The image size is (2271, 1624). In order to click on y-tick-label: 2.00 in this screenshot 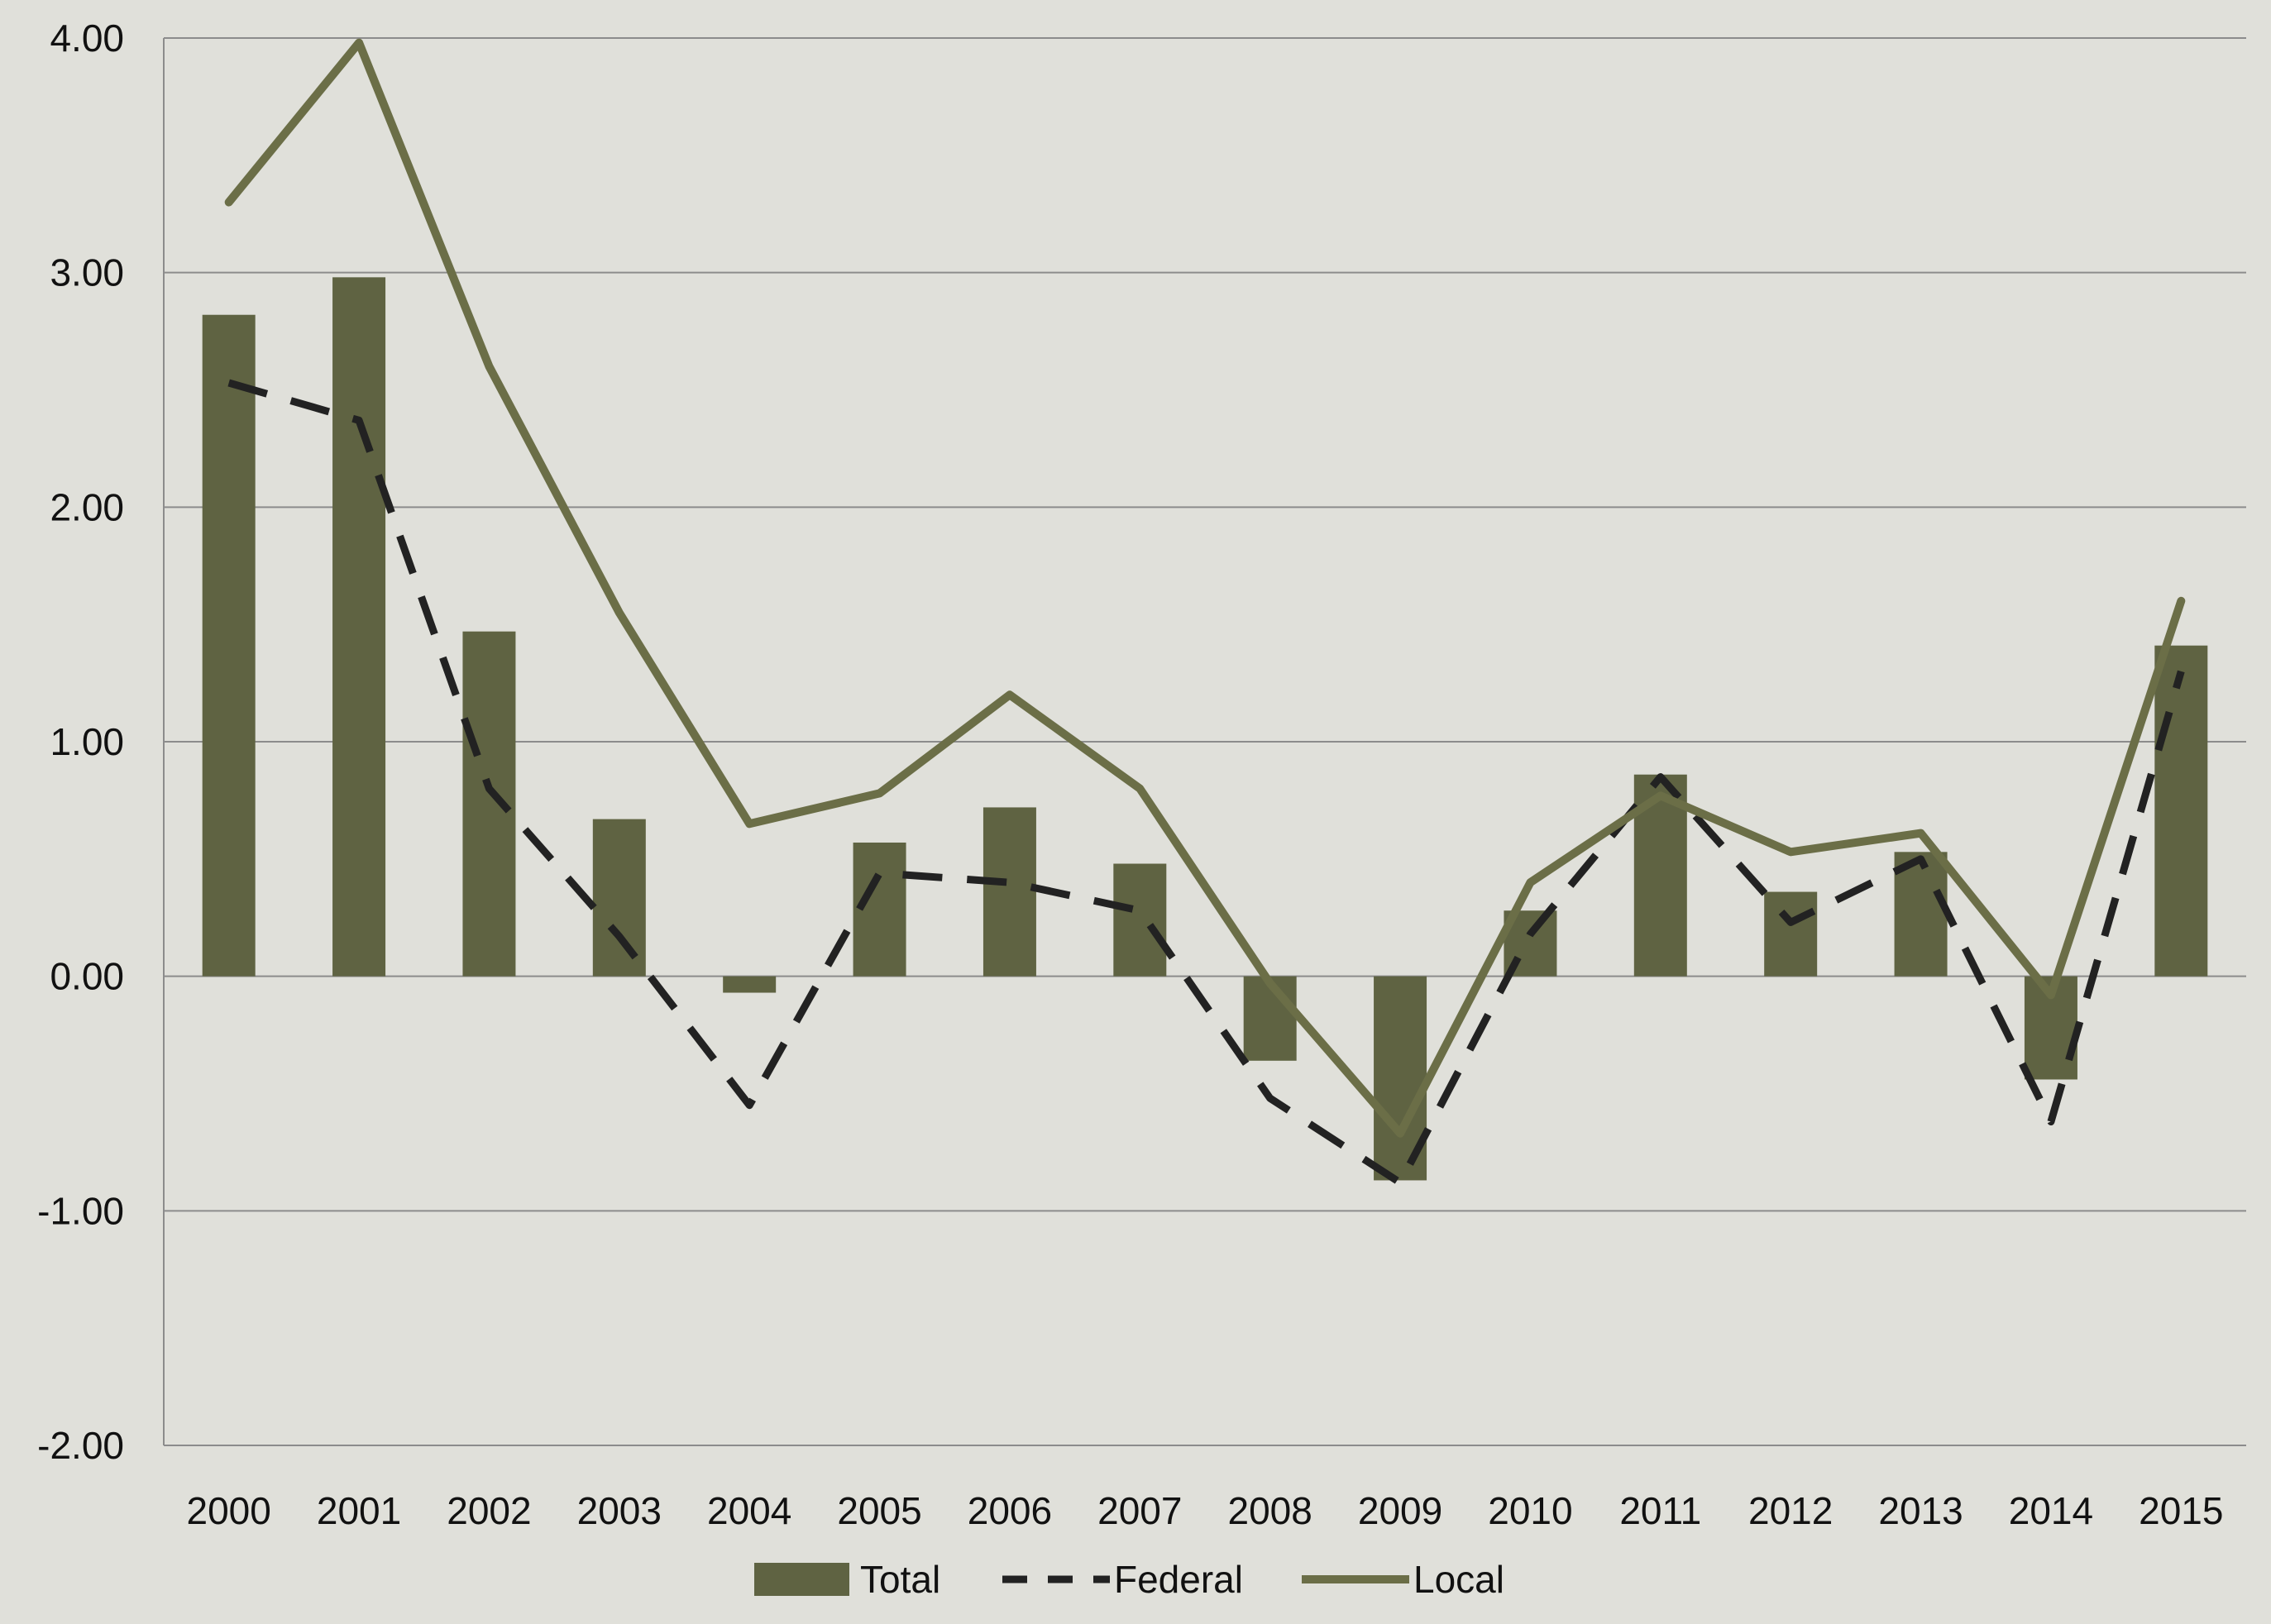, I will do `click(87, 506)`.